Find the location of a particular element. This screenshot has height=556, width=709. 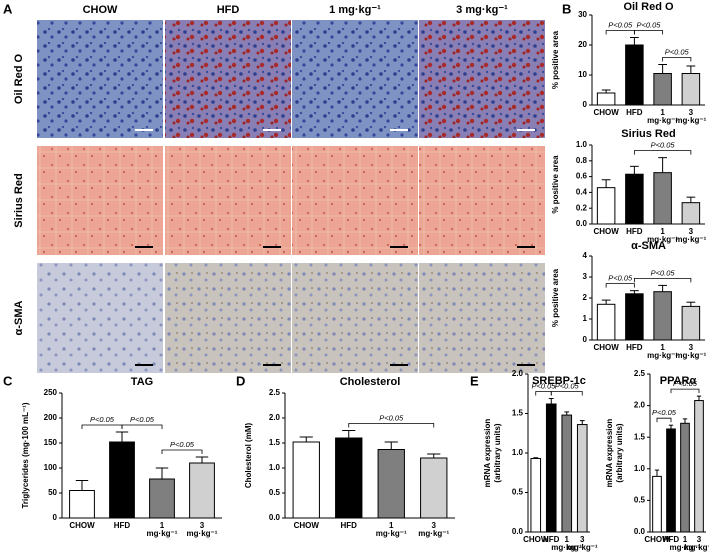

x-tick-label: 3mg·kg⁻¹ is located at coordinates (696, 543).